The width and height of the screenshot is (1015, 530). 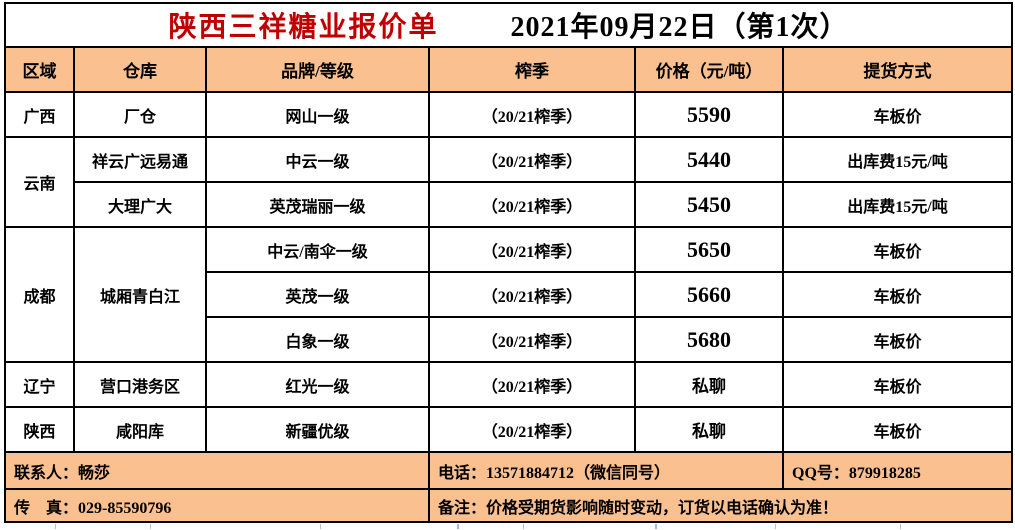 I want to click on price-cell: 5590, so click(x=709, y=114).